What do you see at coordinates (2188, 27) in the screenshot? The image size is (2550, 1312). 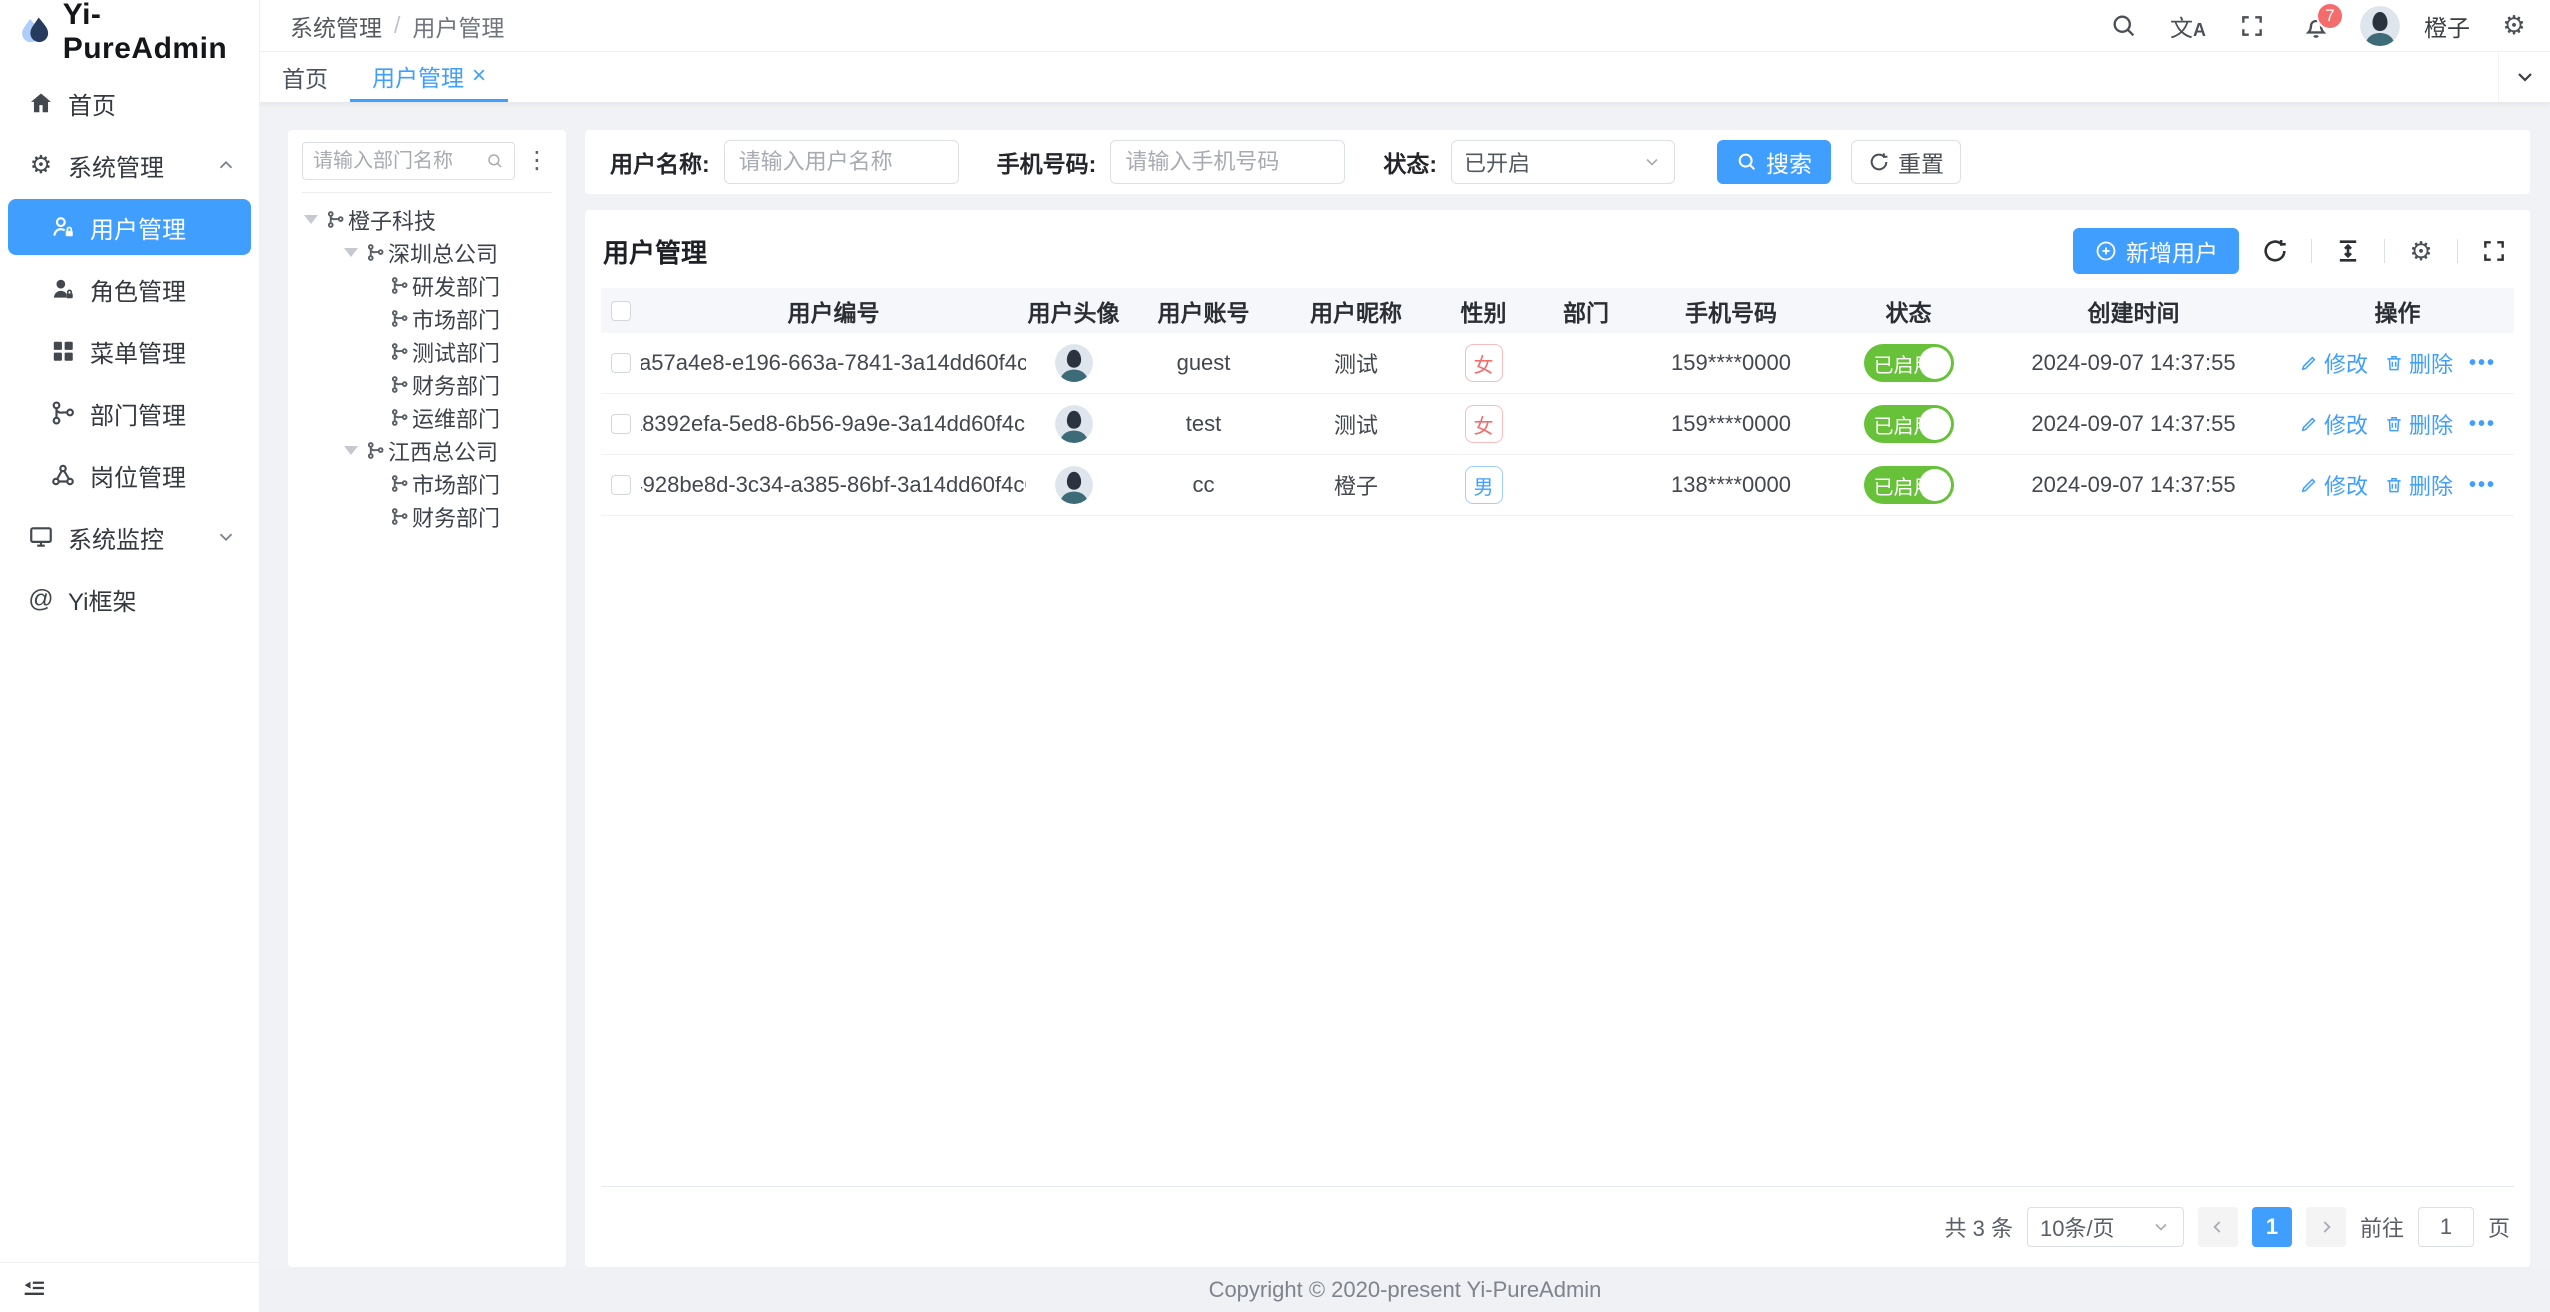 I see `translate-icon: 文A` at bounding box center [2188, 27].